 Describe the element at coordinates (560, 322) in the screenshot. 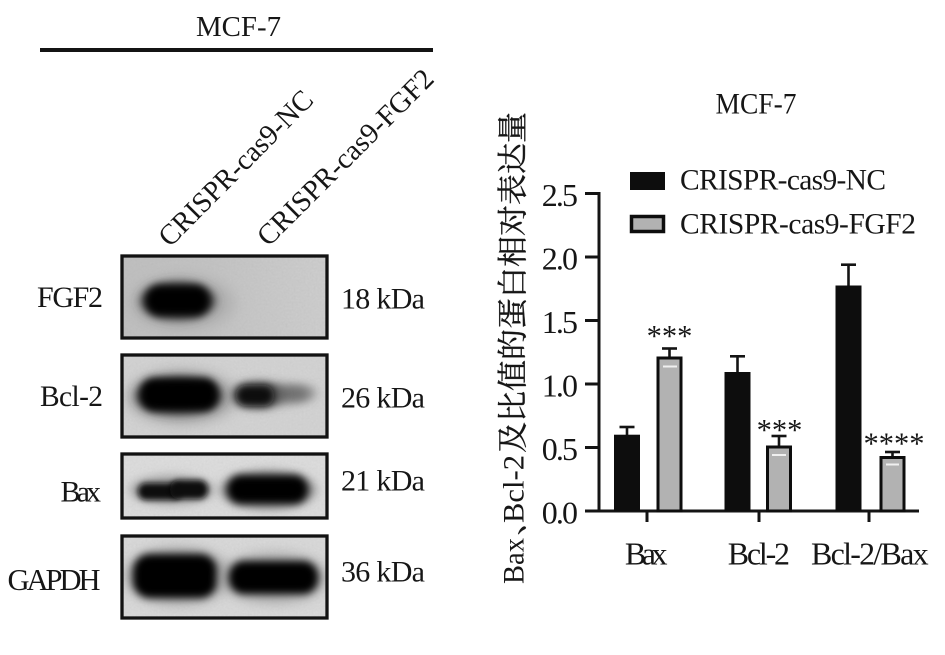

I see `svg-text: 1.5` at that location.